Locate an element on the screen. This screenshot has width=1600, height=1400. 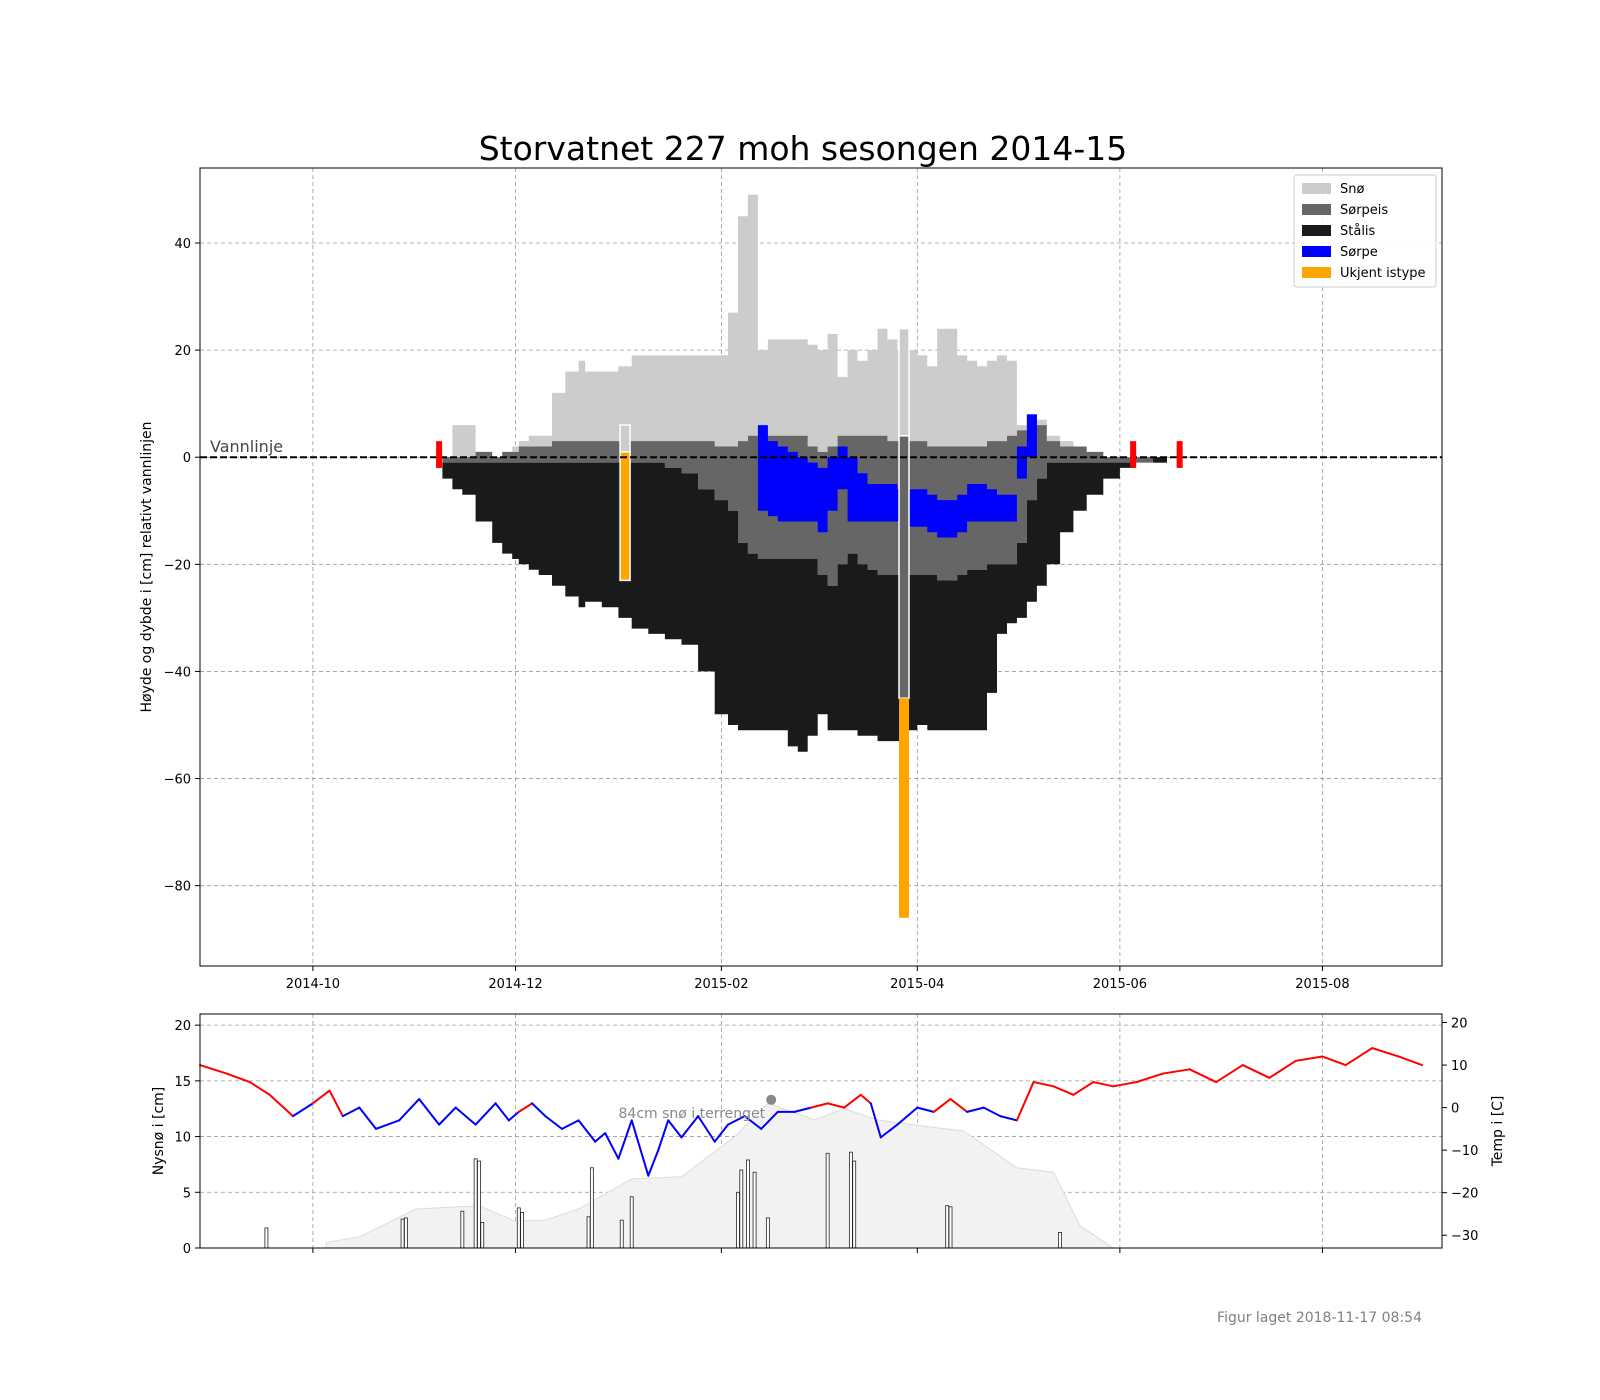
main-y-tick-label: 20 is located at coordinates (182, 351).